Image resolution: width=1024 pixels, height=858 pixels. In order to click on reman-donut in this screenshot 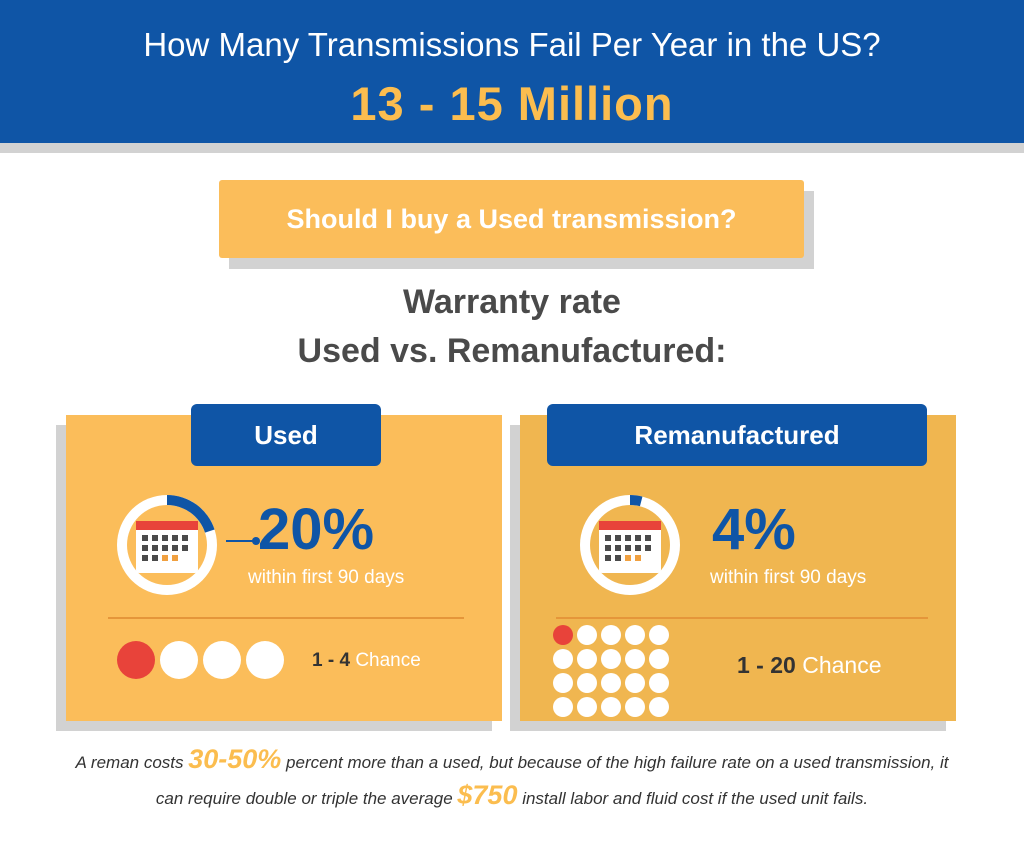, I will do `click(630, 545)`.